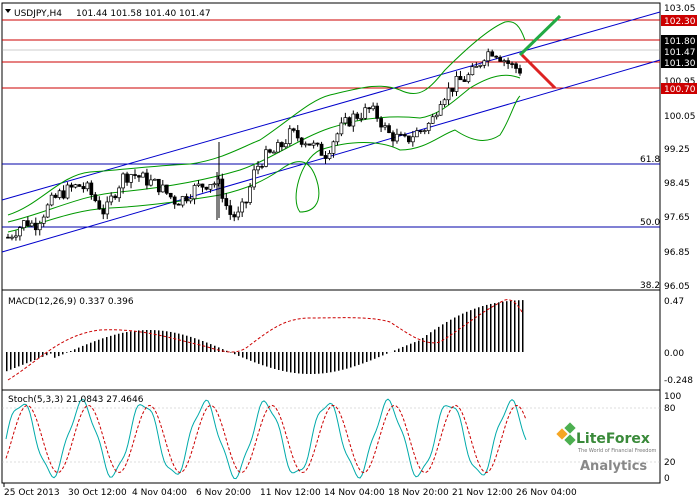  I want to click on dropdown-icon, so click(8, 11).